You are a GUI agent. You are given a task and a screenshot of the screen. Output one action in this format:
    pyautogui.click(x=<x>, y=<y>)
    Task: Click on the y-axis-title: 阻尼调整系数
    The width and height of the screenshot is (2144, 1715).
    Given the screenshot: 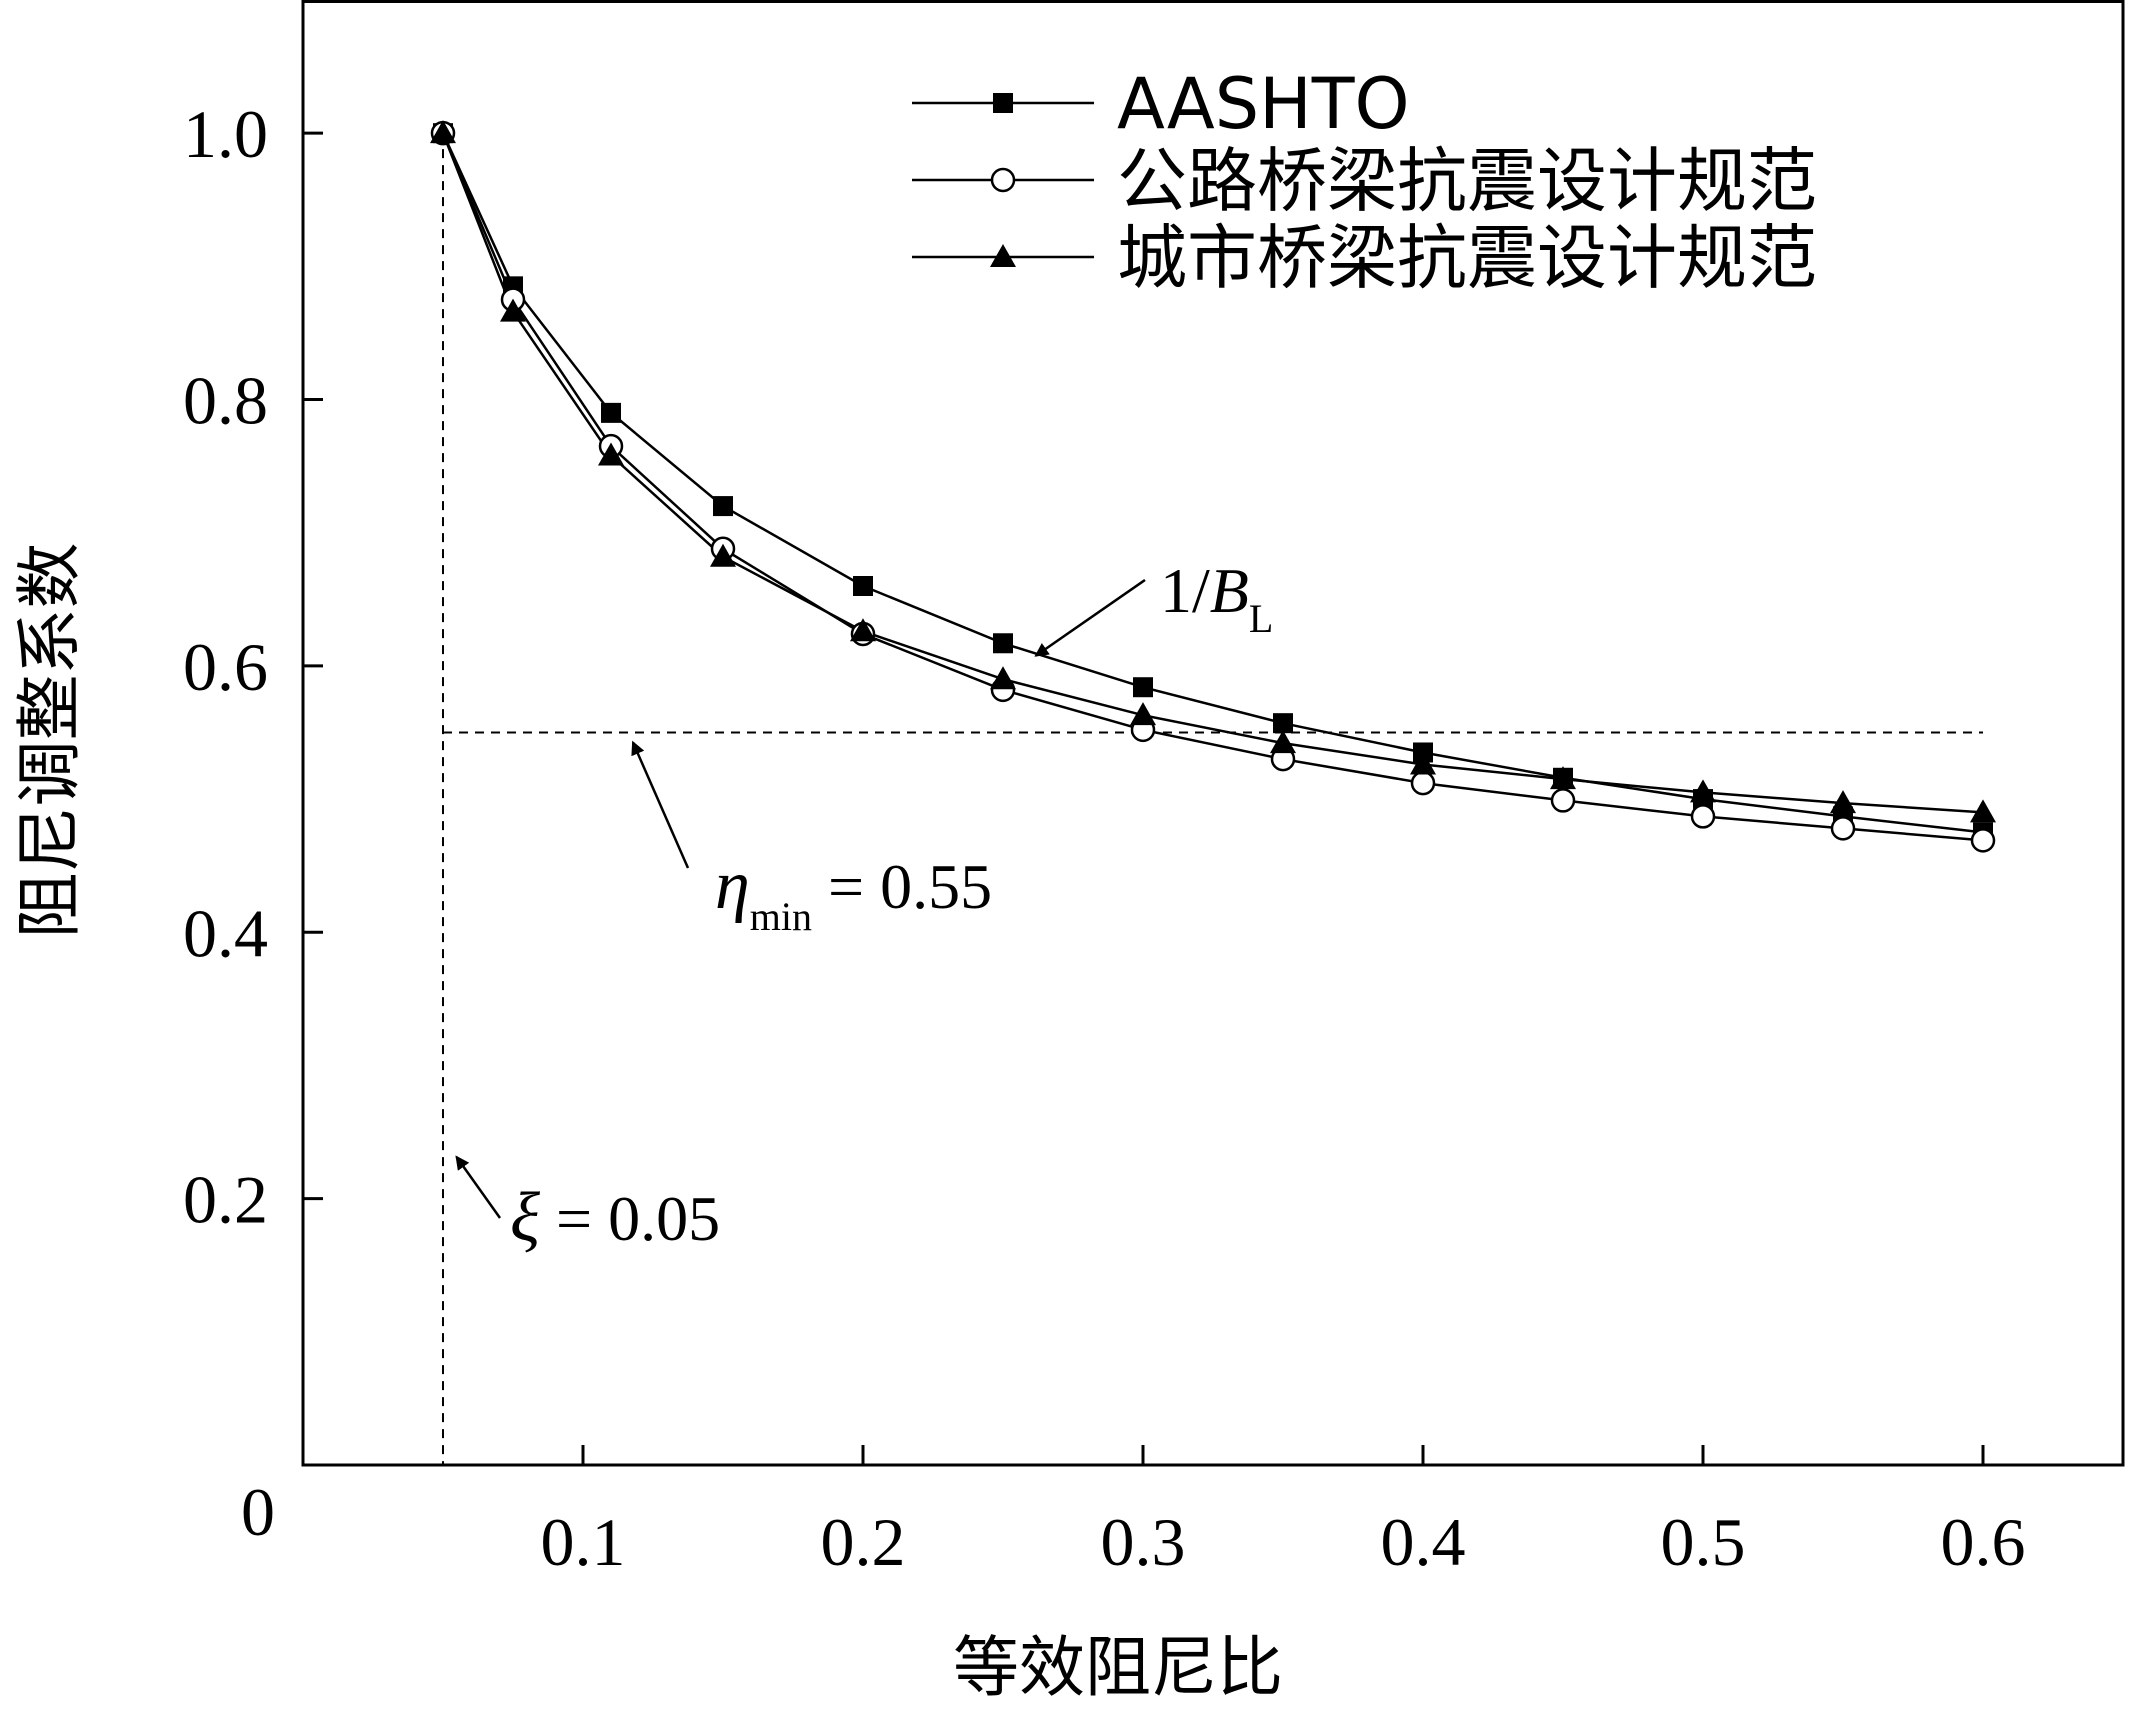 What is the action you would take?
    pyautogui.click(x=49, y=741)
    